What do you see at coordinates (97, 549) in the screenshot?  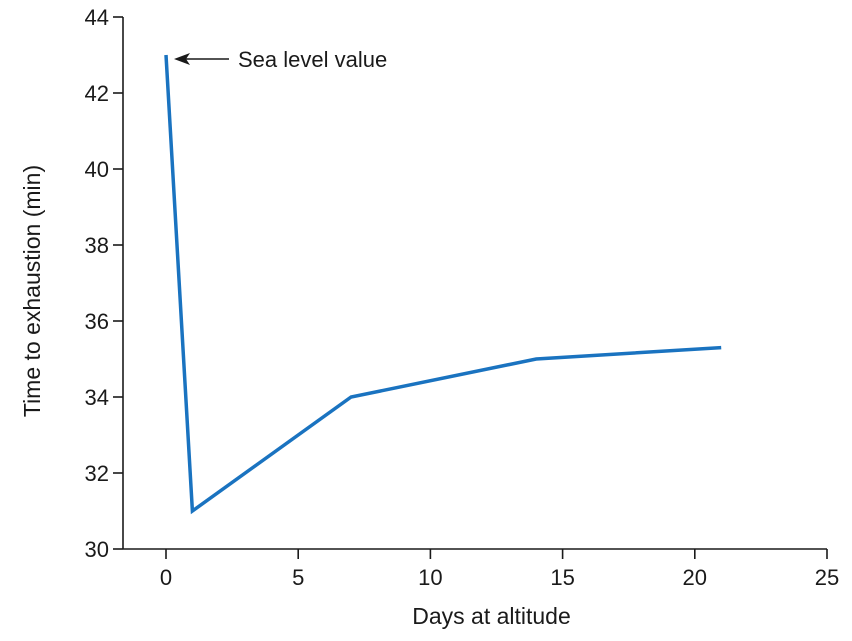 I see `y-tick-label: 30` at bounding box center [97, 549].